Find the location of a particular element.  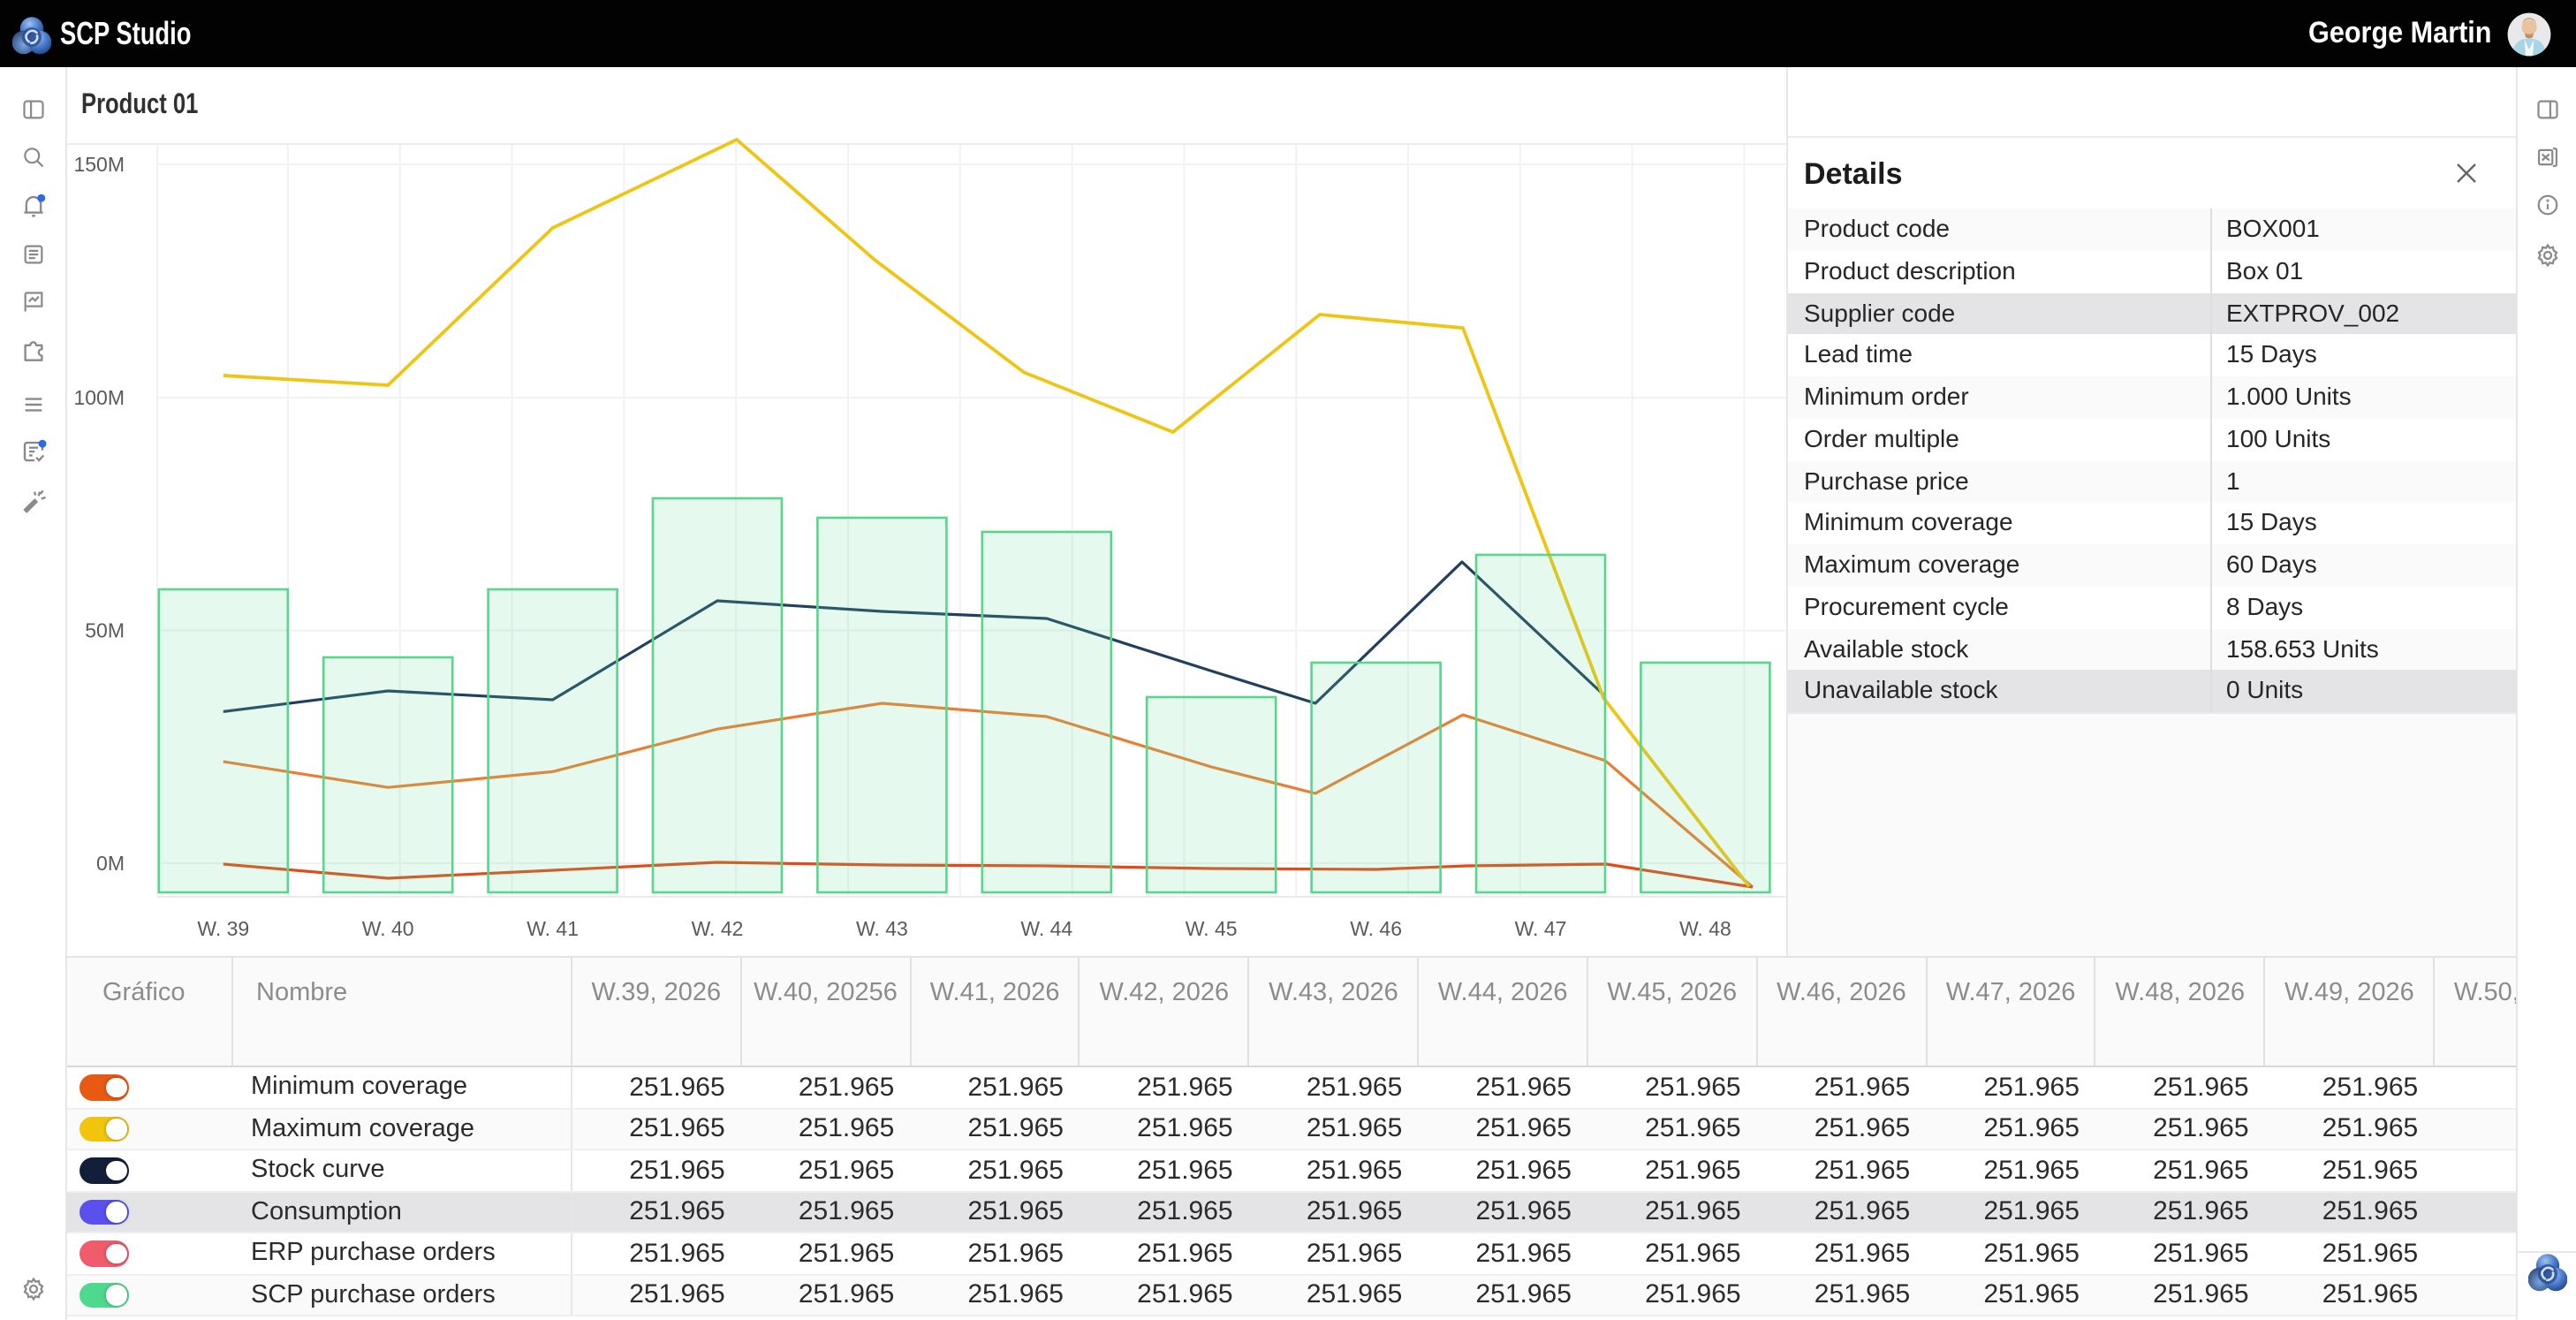

svg-text: 100M is located at coordinates (99, 397).